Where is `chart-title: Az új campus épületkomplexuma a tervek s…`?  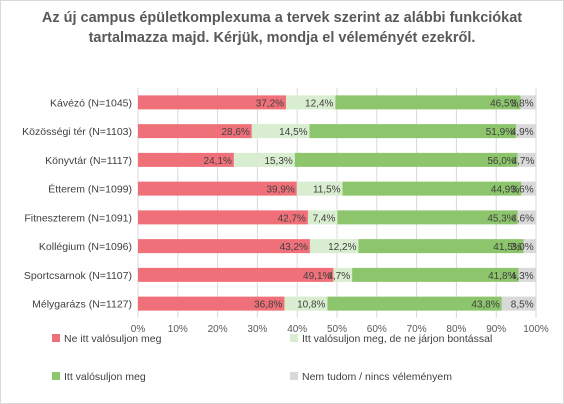
chart-title: Az új campus épületkomplexuma a tervek s… is located at coordinates (282, 28).